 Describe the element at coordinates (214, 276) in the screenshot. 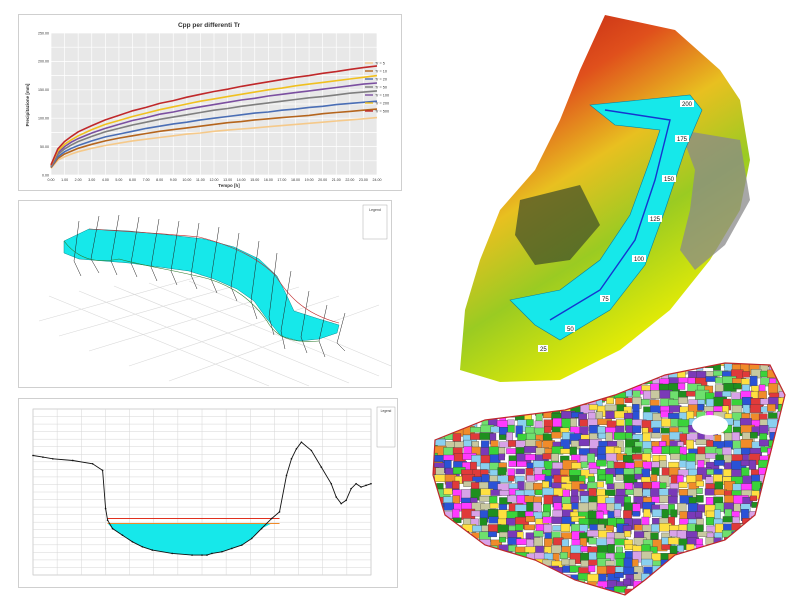

I see `right-bank-profile` at that location.